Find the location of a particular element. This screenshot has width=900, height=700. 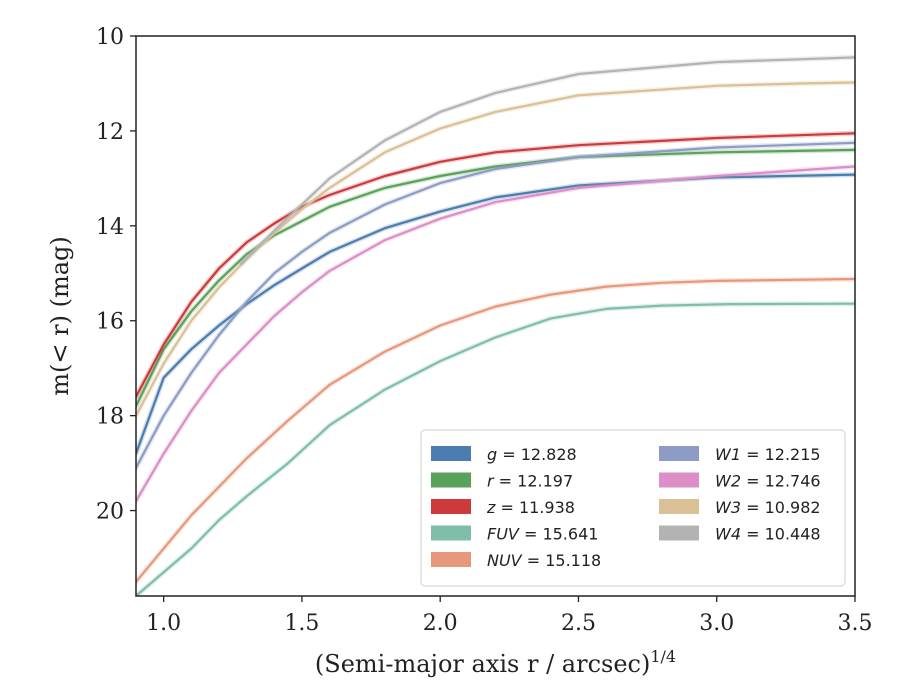

x-tick-label: 2.5 is located at coordinates (578, 623).